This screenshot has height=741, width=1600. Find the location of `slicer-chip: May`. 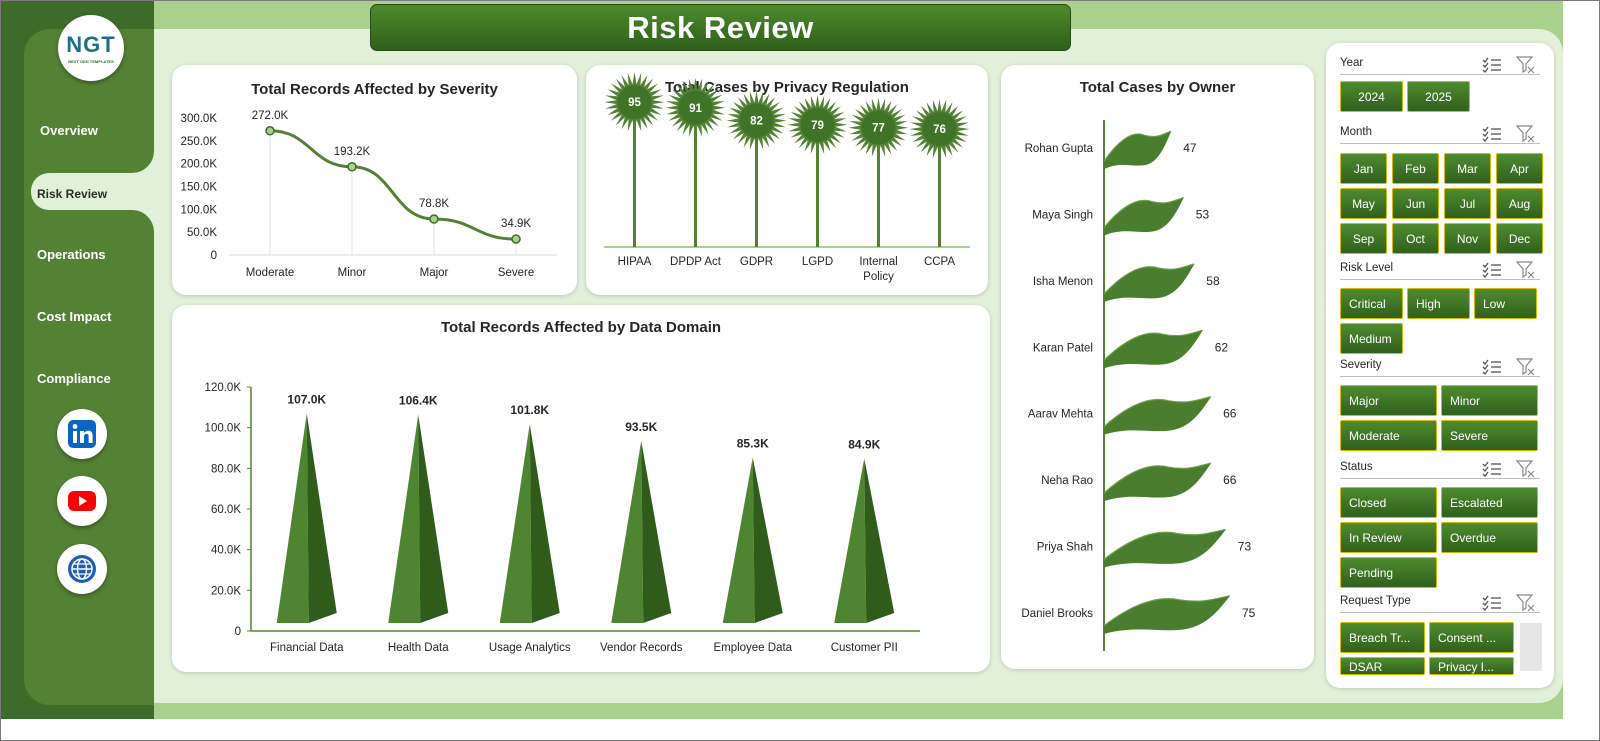

slicer-chip: May is located at coordinates (1363, 203).